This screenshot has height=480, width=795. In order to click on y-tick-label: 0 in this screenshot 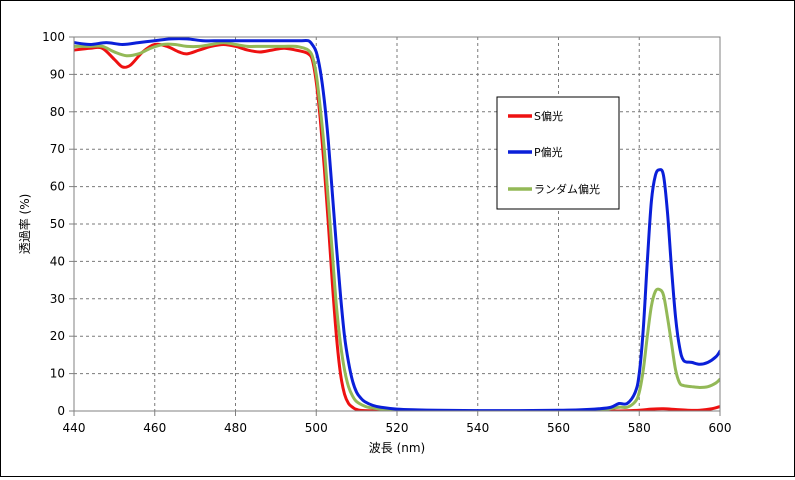, I will do `click(61, 411)`.